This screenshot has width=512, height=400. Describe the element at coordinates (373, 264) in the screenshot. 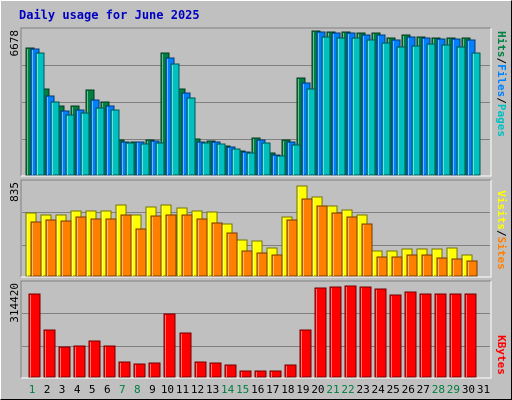

I see `bar-visits-day-24-highlight` at that location.